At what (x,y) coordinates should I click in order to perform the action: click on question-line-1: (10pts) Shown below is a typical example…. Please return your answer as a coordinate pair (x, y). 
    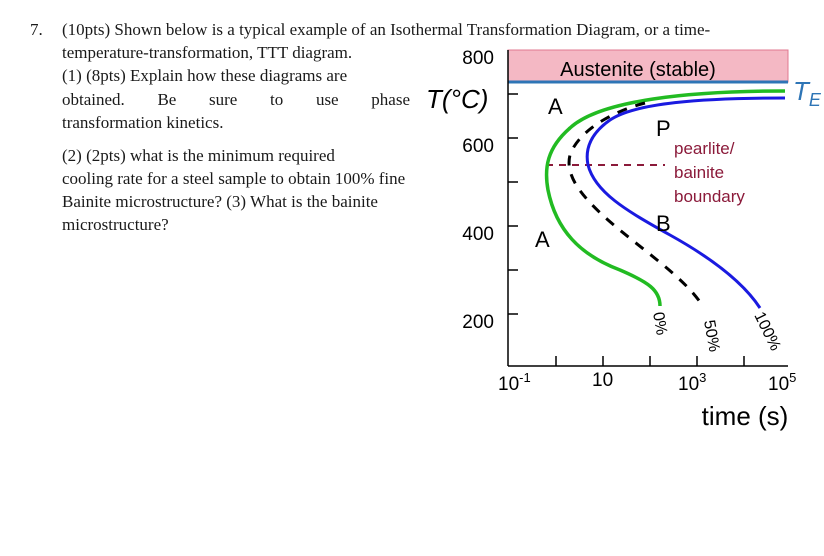
    Looking at the image, I should click on (386, 29).